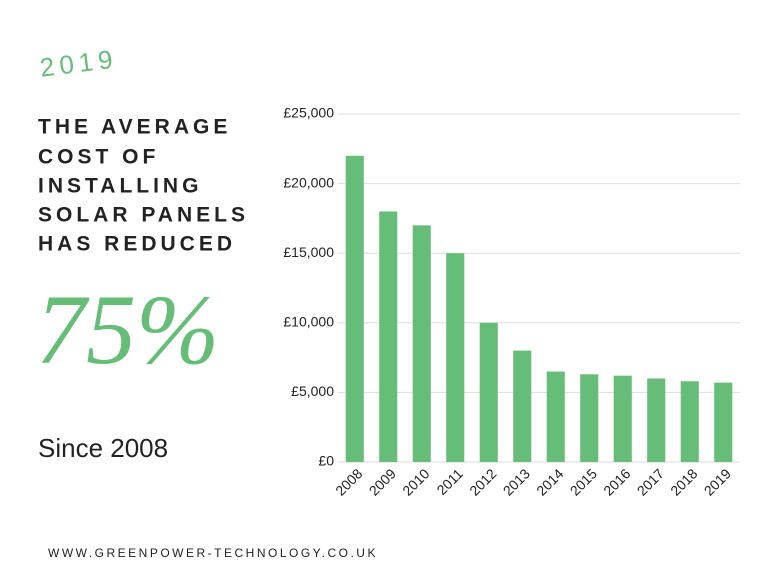  What do you see at coordinates (78, 62) in the screenshot?
I see `year: 2019` at bounding box center [78, 62].